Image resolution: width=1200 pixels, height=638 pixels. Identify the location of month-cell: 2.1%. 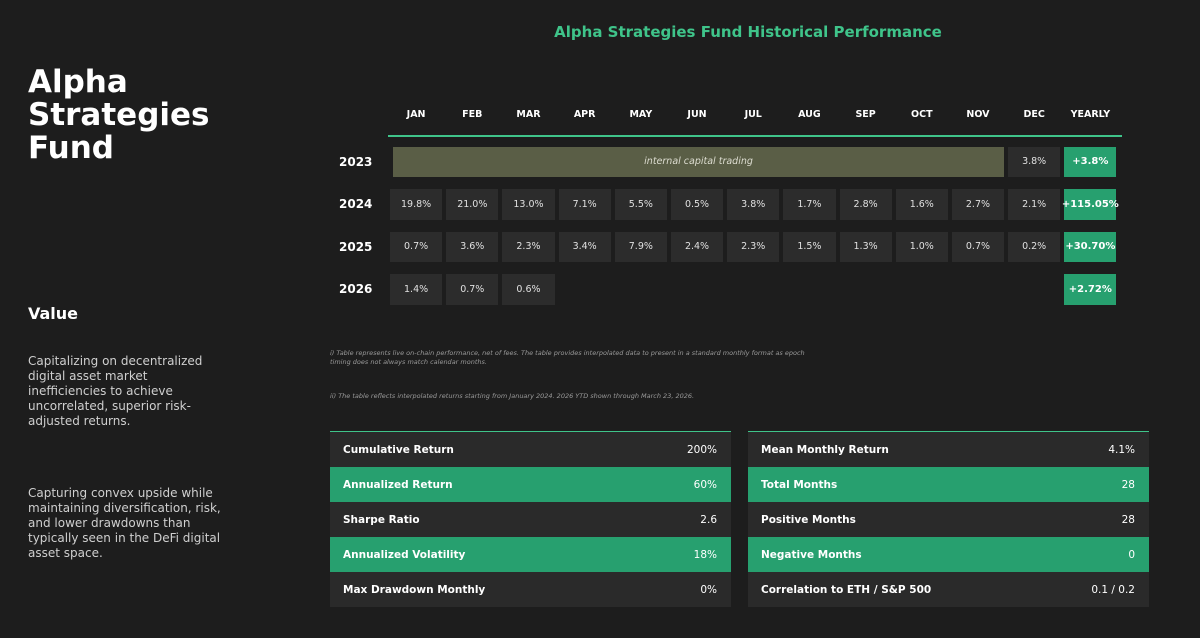
(1034, 204).